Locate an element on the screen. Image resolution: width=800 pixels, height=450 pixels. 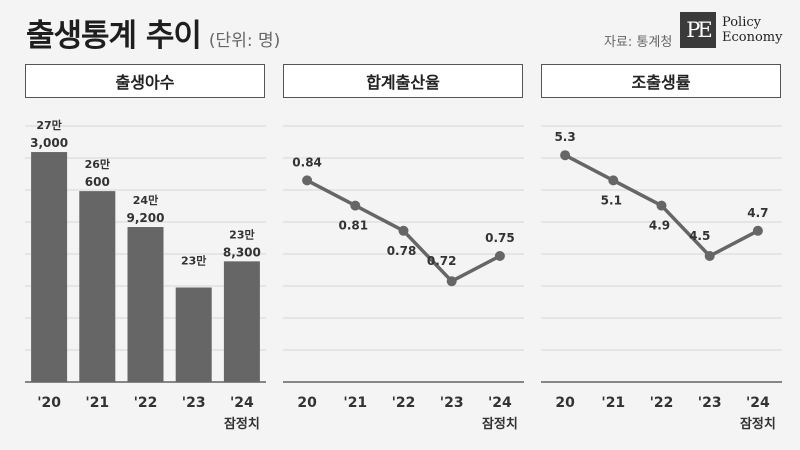
panel-title-fertility-rate: 합계출산율 is located at coordinates (403, 81).